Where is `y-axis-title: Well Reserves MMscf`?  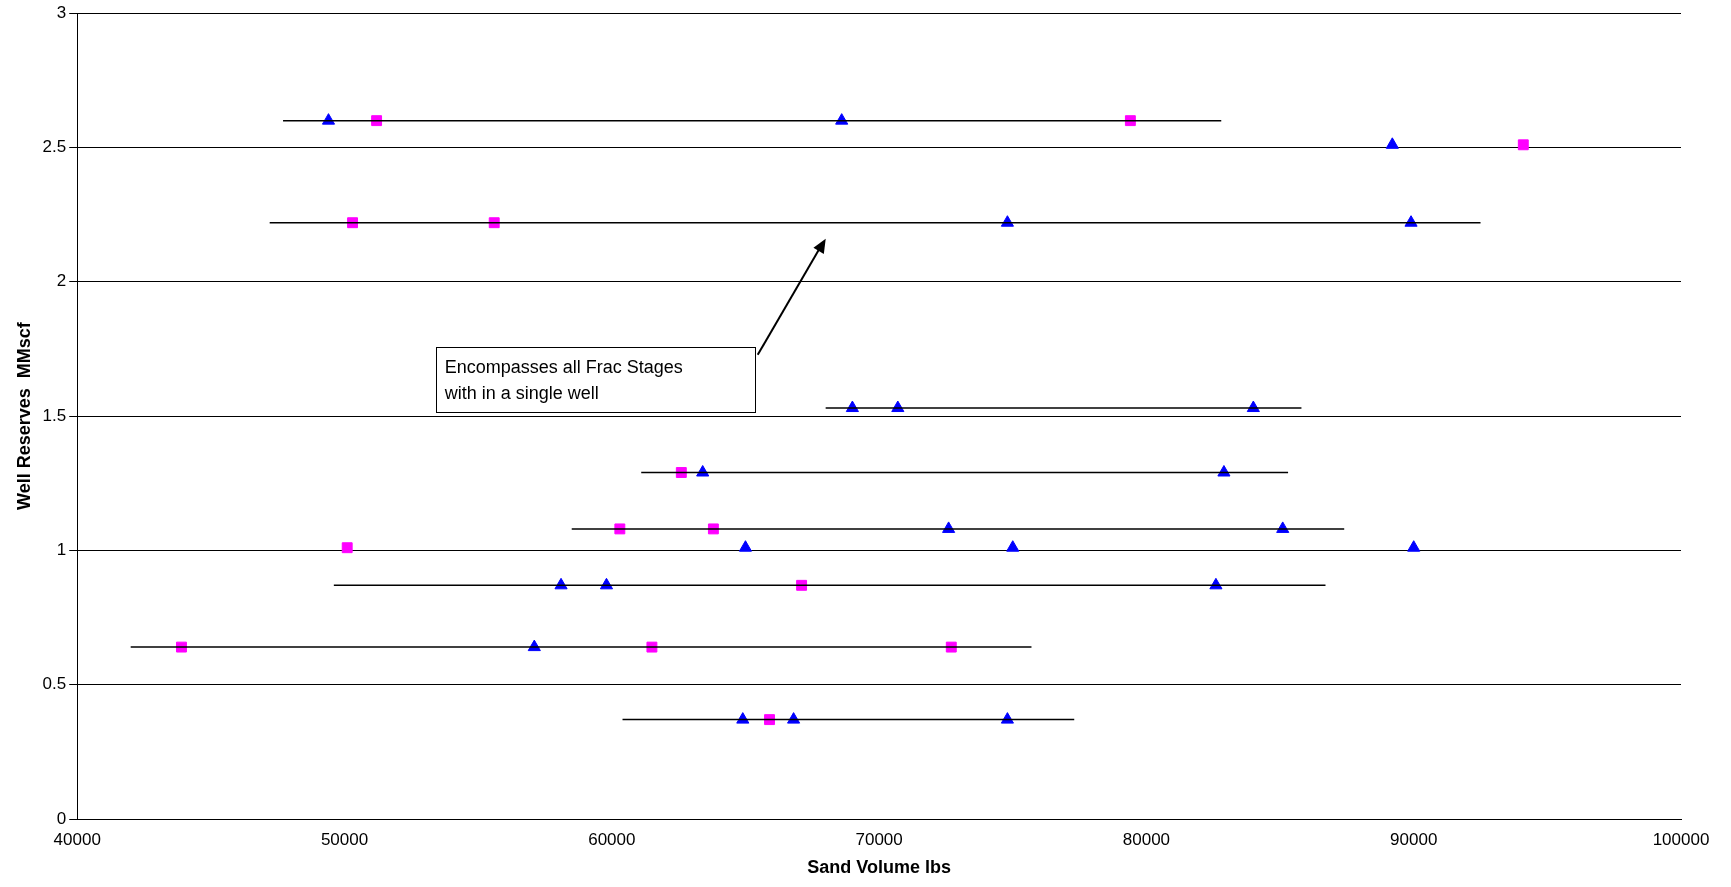
y-axis-title: Well Reserves MMscf is located at coordinates (23, 415).